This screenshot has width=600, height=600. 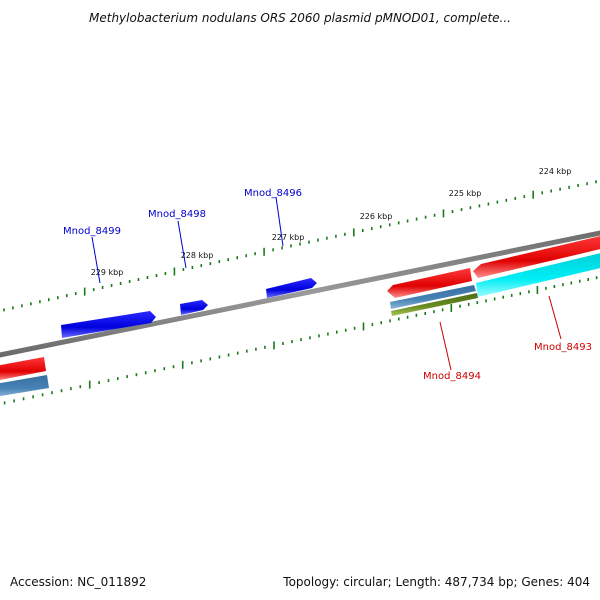 What do you see at coordinates (434, 325) in the screenshot?
I see `gene-Mnod_8494: Mnod_8494` at bounding box center [434, 325].